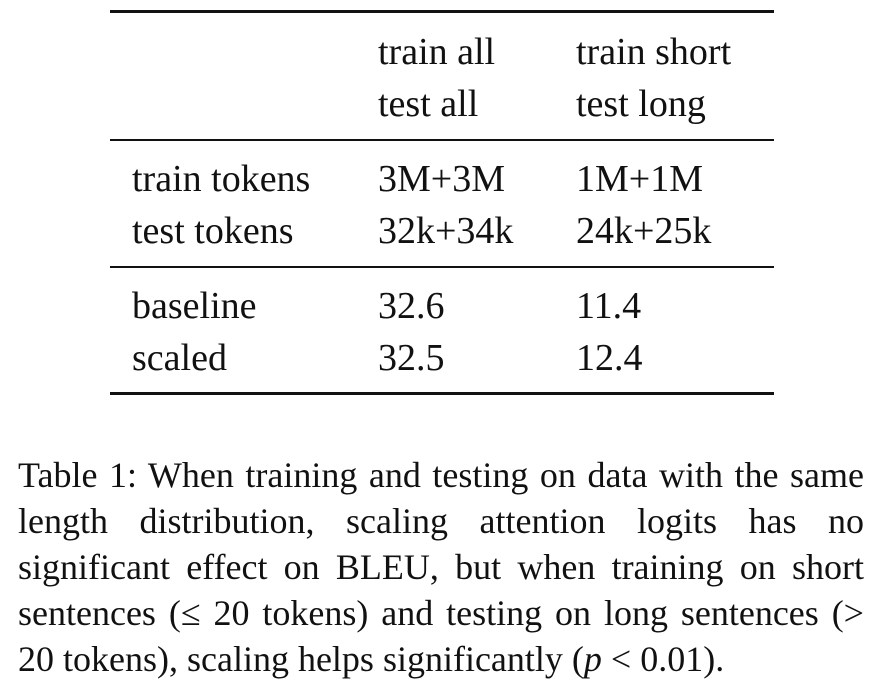  What do you see at coordinates (428, 104) in the screenshot?
I see `header-col1-line2: test all` at bounding box center [428, 104].